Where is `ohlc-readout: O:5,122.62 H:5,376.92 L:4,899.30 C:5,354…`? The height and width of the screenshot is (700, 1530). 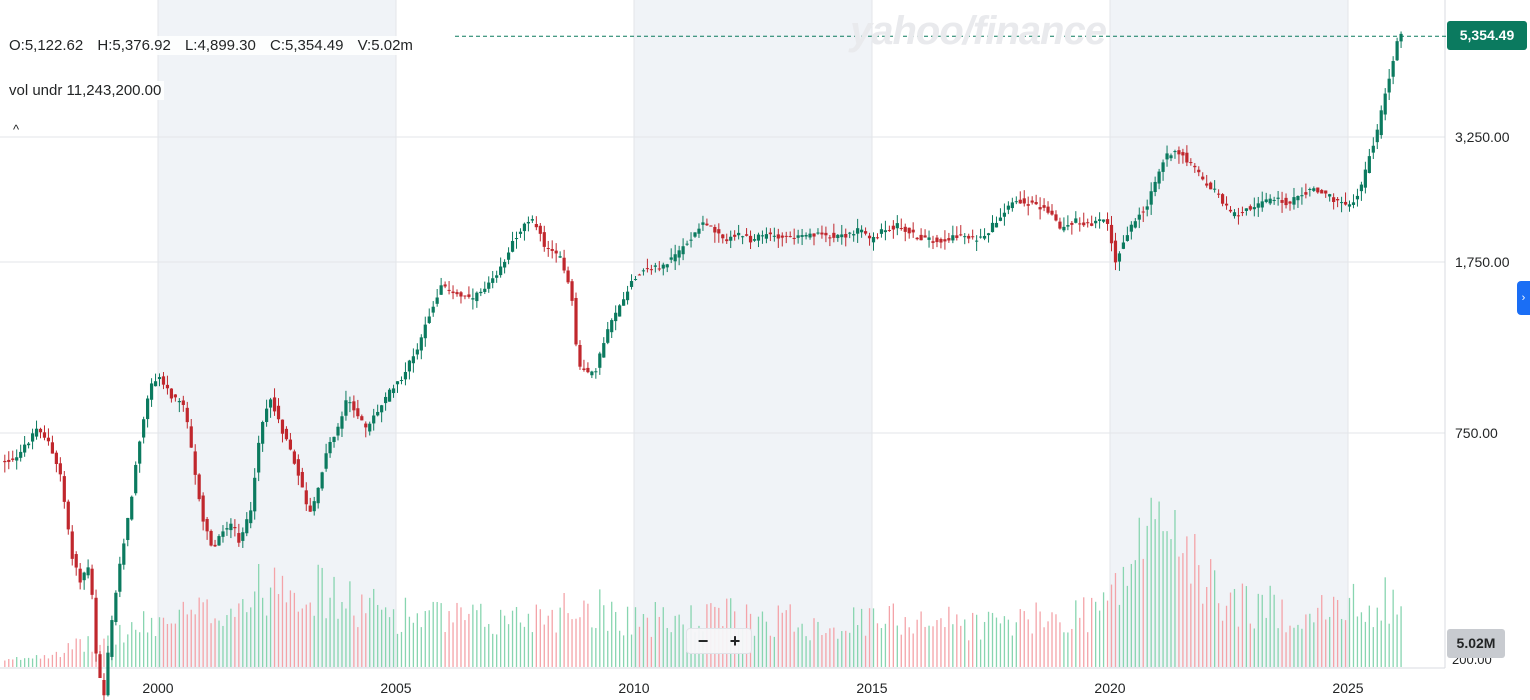
ohlc-readout: O:5,122.62 H:5,376.92 L:4,899.30 C:5,354… is located at coordinates (216, 45).